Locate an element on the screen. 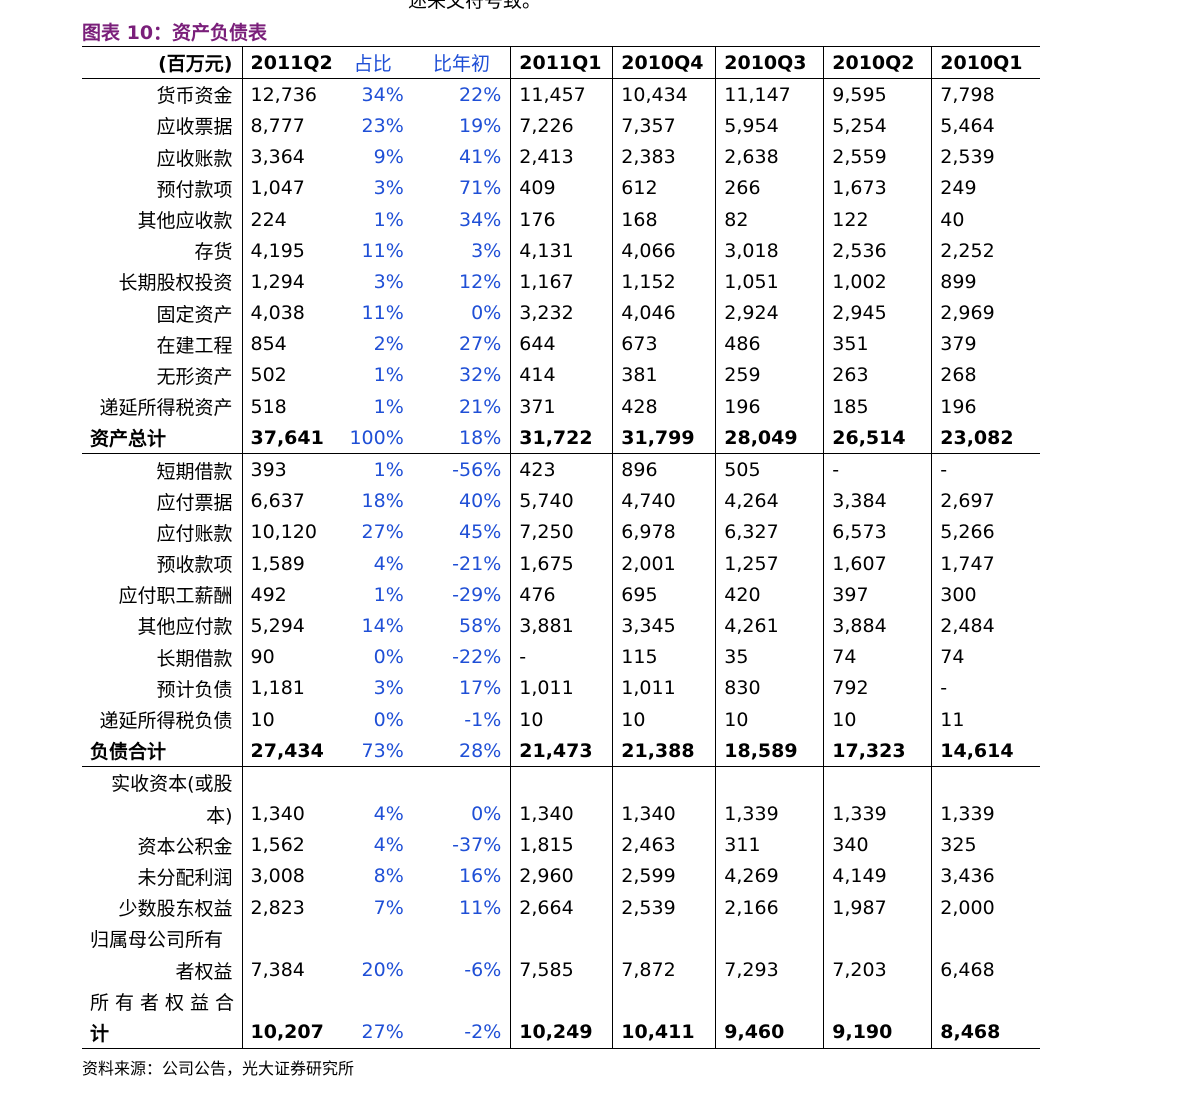  table-cell: 23% is located at coordinates (382, 125).